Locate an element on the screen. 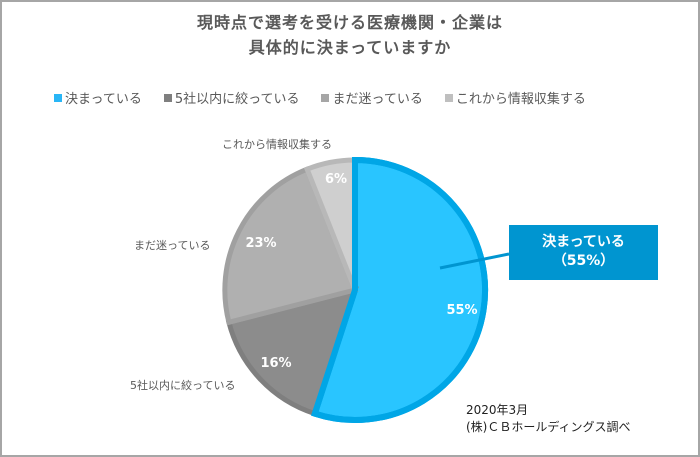 The image size is (700, 457). slice-value-narrowed: 16% is located at coordinates (275, 363).